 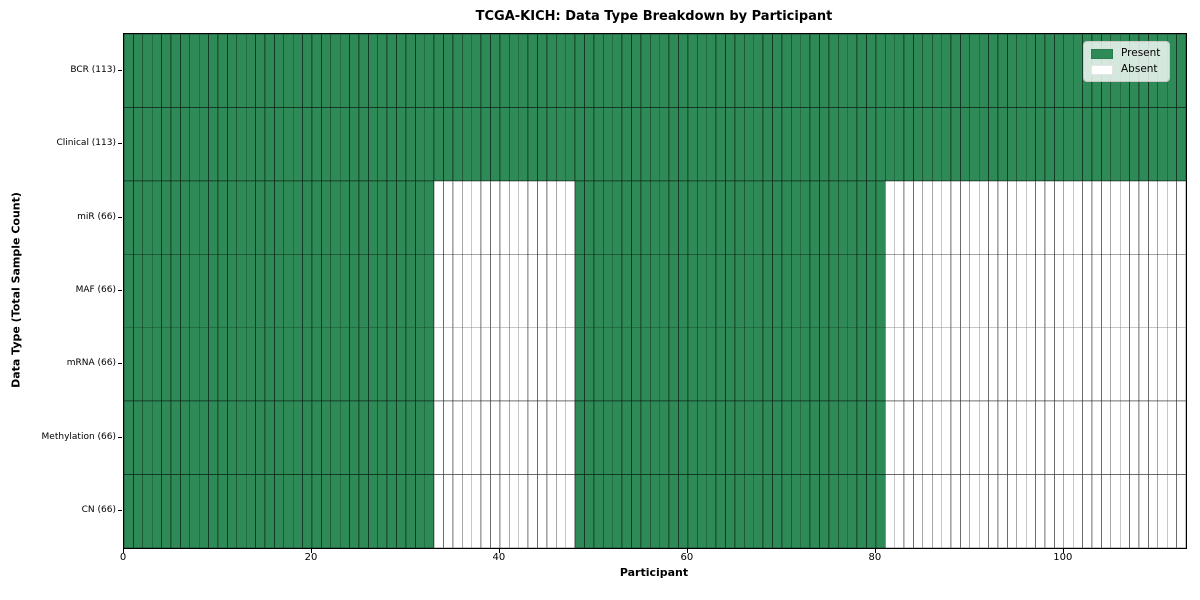 I want to click on x-tick-label: 60, so click(x=687, y=557).